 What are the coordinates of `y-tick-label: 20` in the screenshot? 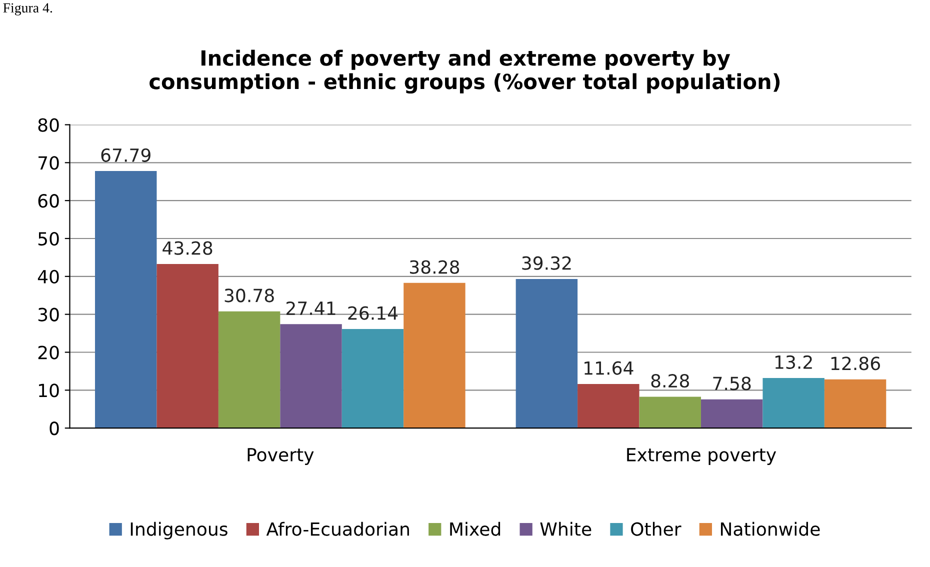 It's located at (48, 353).